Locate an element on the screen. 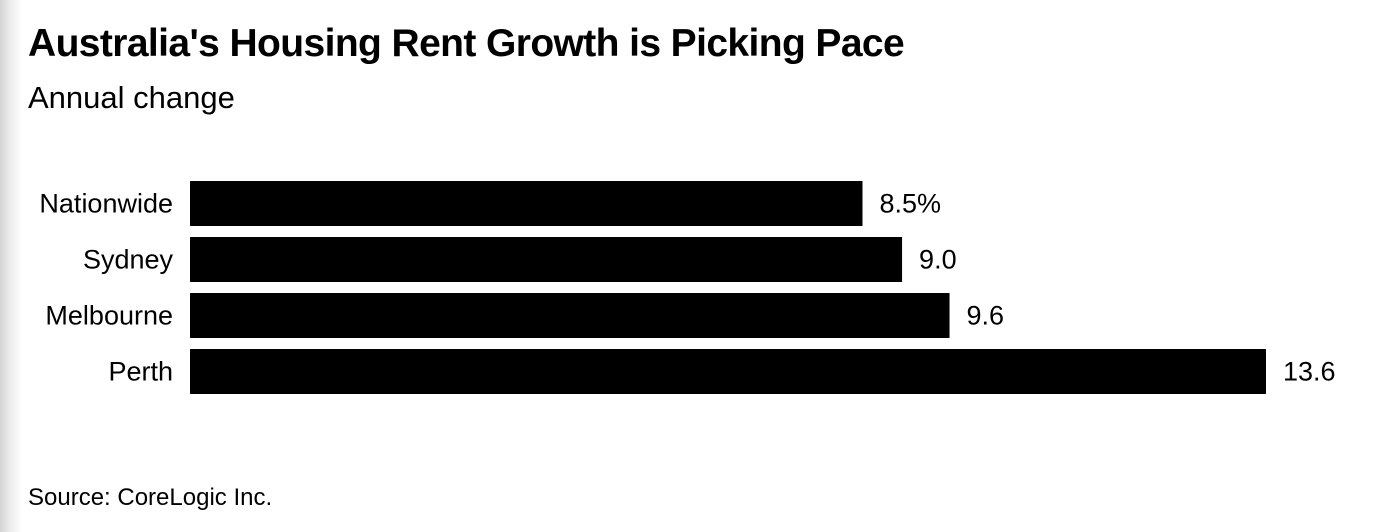 The image size is (1382, 532). category-label-melbourne: Melbourne is located at coordinates (109, 316).